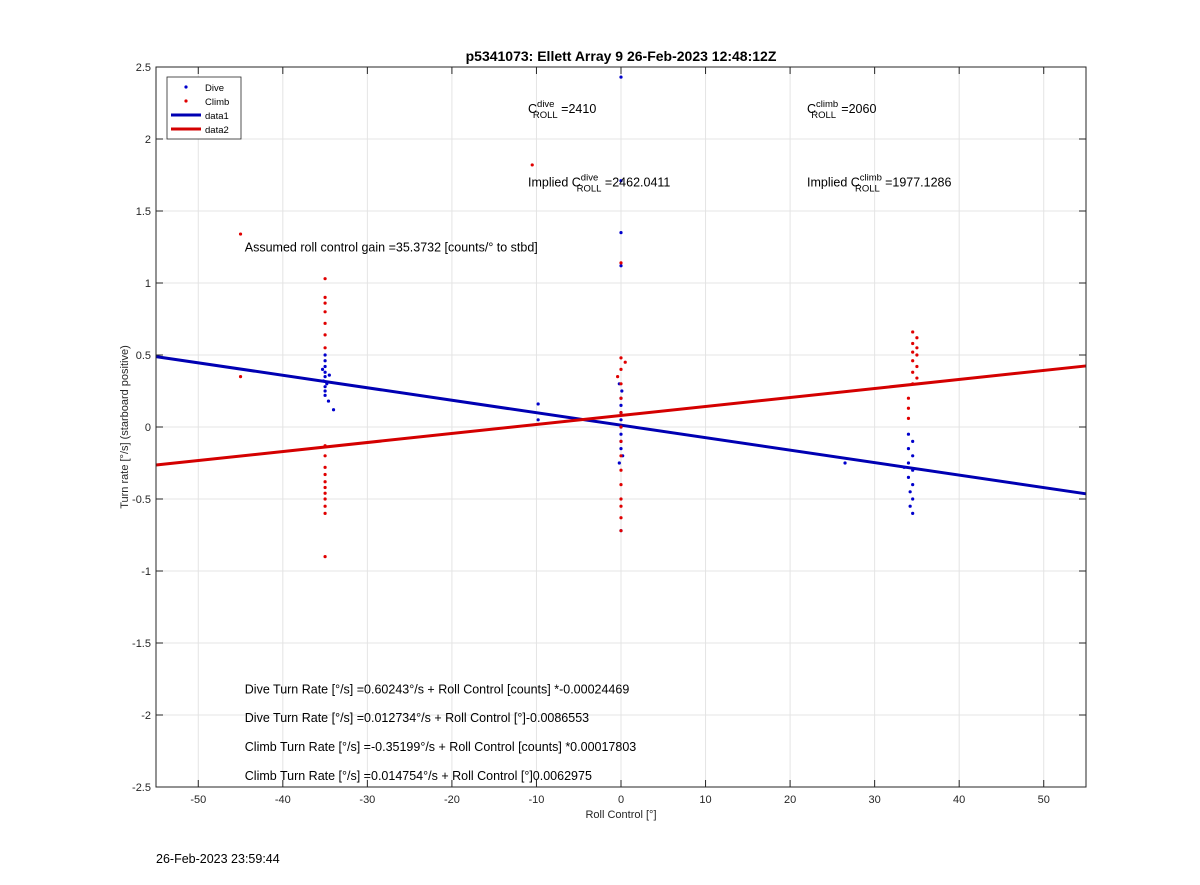 The image size is (1200, 885). Describe the element at coordinates (621, 800) in the screenshot. I see `x-tick-label: 0` at that location.